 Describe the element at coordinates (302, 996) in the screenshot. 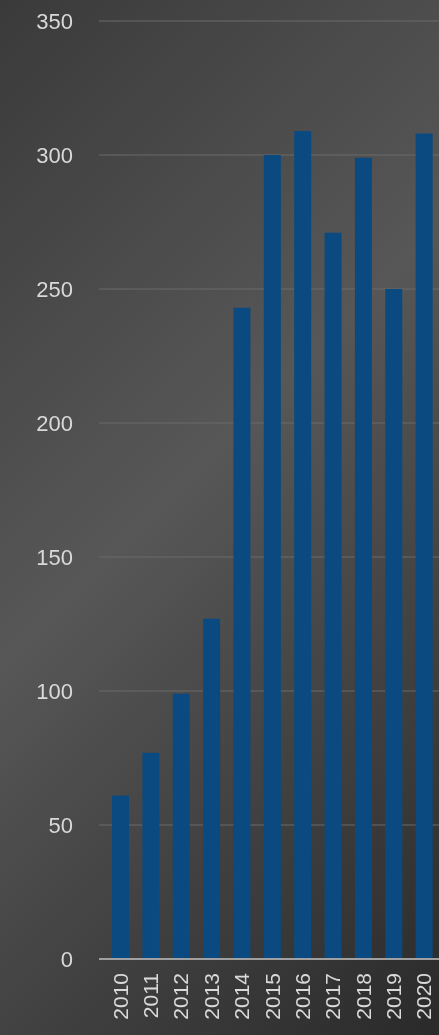

I see `x-tick-label: 2016` at that location.